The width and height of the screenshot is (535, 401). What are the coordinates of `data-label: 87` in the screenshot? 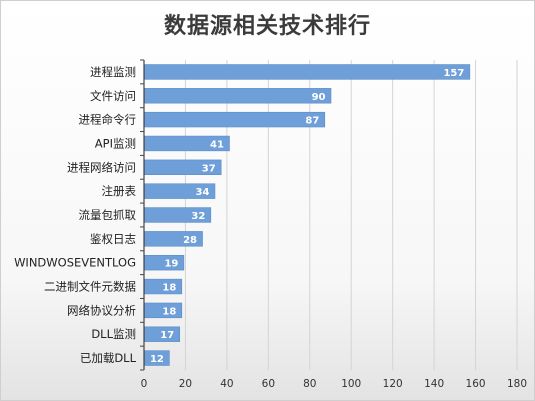 It's located at (312, 121).